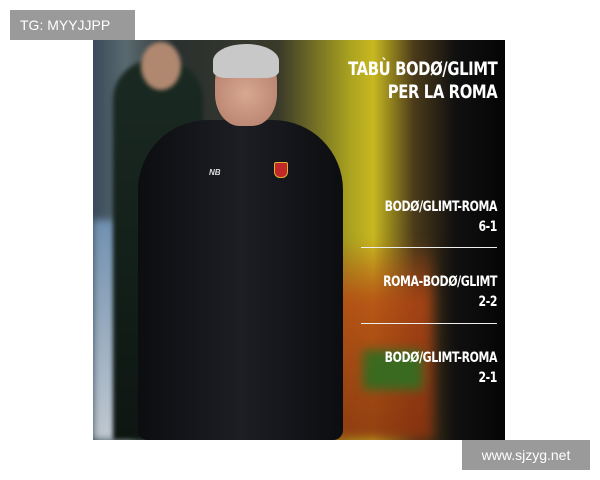  Describe the element at coordinates (487, 227) in the screenshot. I see `match-score: 6-1` at that location.